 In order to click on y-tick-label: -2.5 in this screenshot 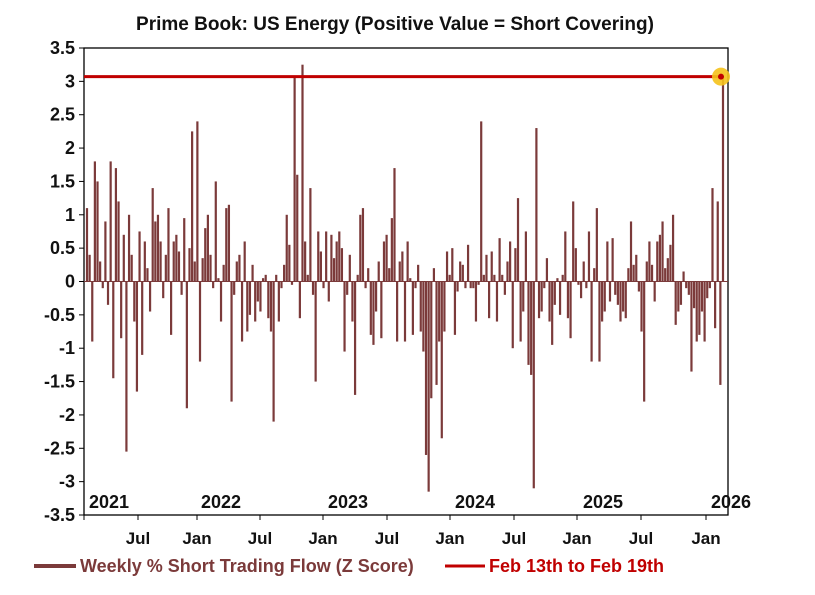, I will do `click(59, 448)`.